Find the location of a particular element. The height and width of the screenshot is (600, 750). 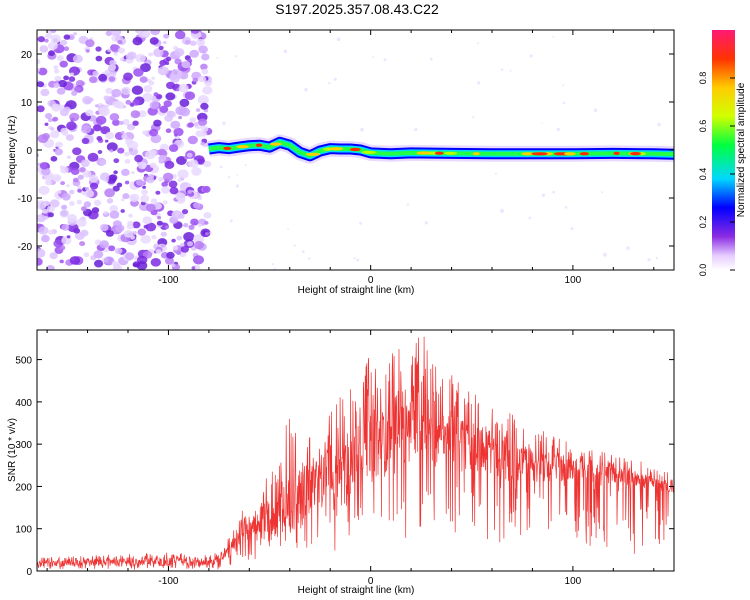

spectrogram-ylabel: Frequency (Hz) is located at coordinates (12, 150).